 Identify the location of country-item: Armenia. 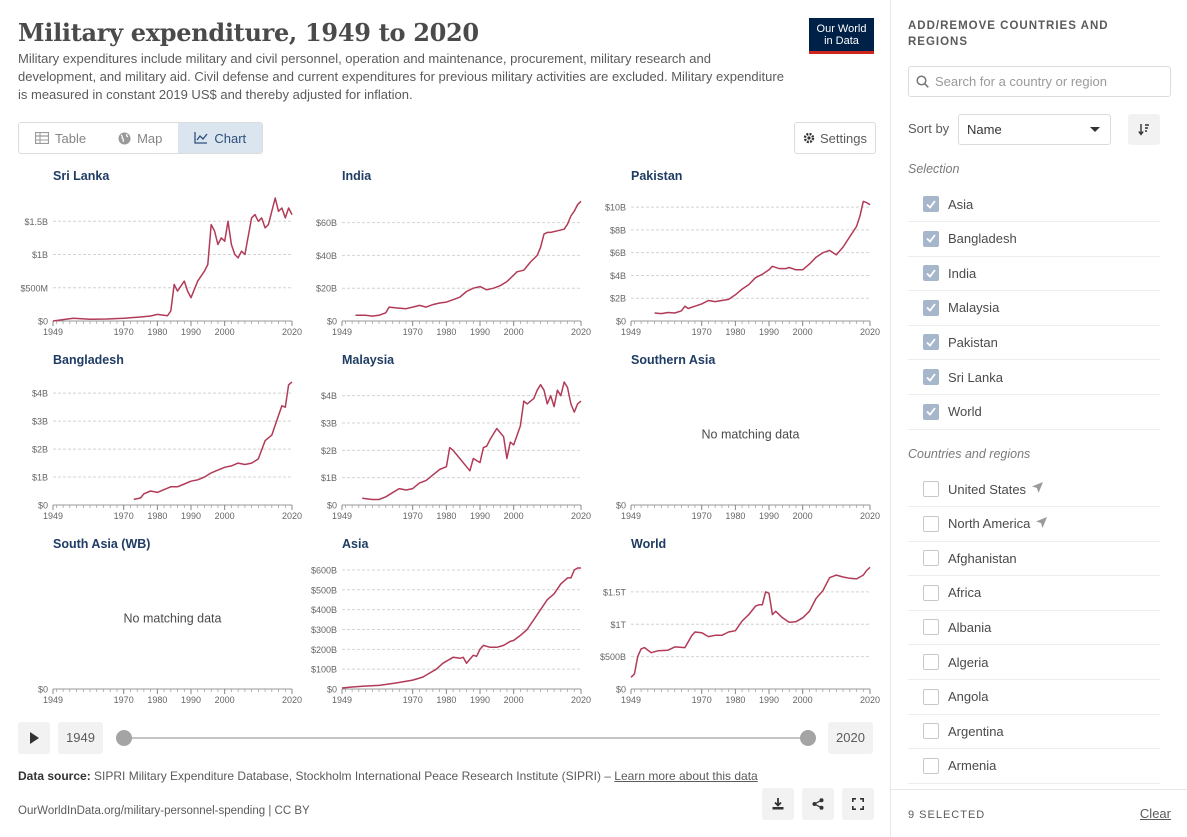
(1034, 766).